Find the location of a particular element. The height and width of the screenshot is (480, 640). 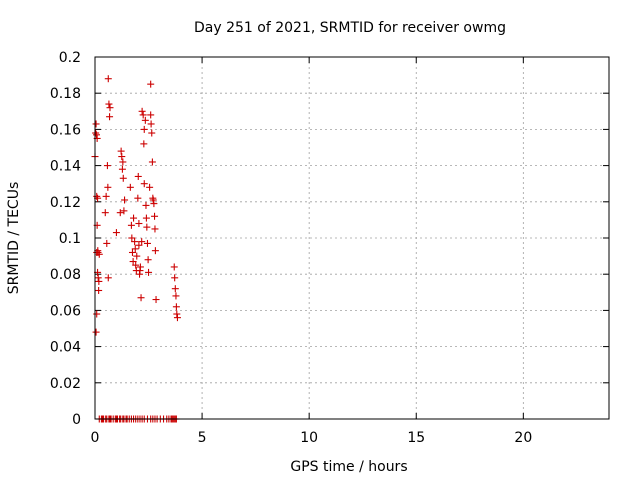

data-points is located at coordinates (136, 249).